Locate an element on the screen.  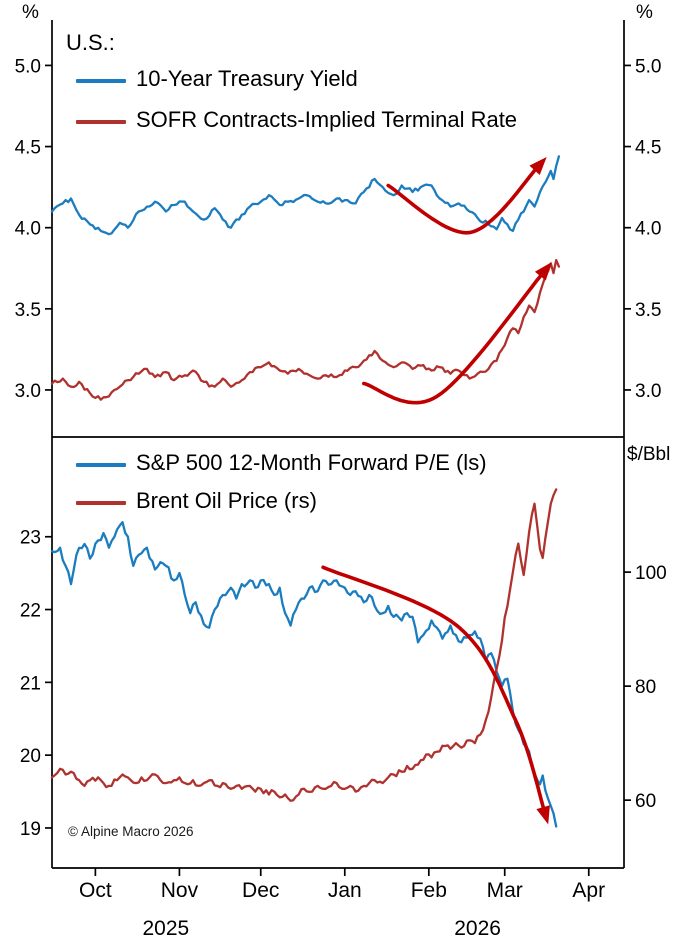
legend-label-sp500-forward-pe: S&P 500 12-Month Forward P/E (ls) is located at coordinates (311, 462).